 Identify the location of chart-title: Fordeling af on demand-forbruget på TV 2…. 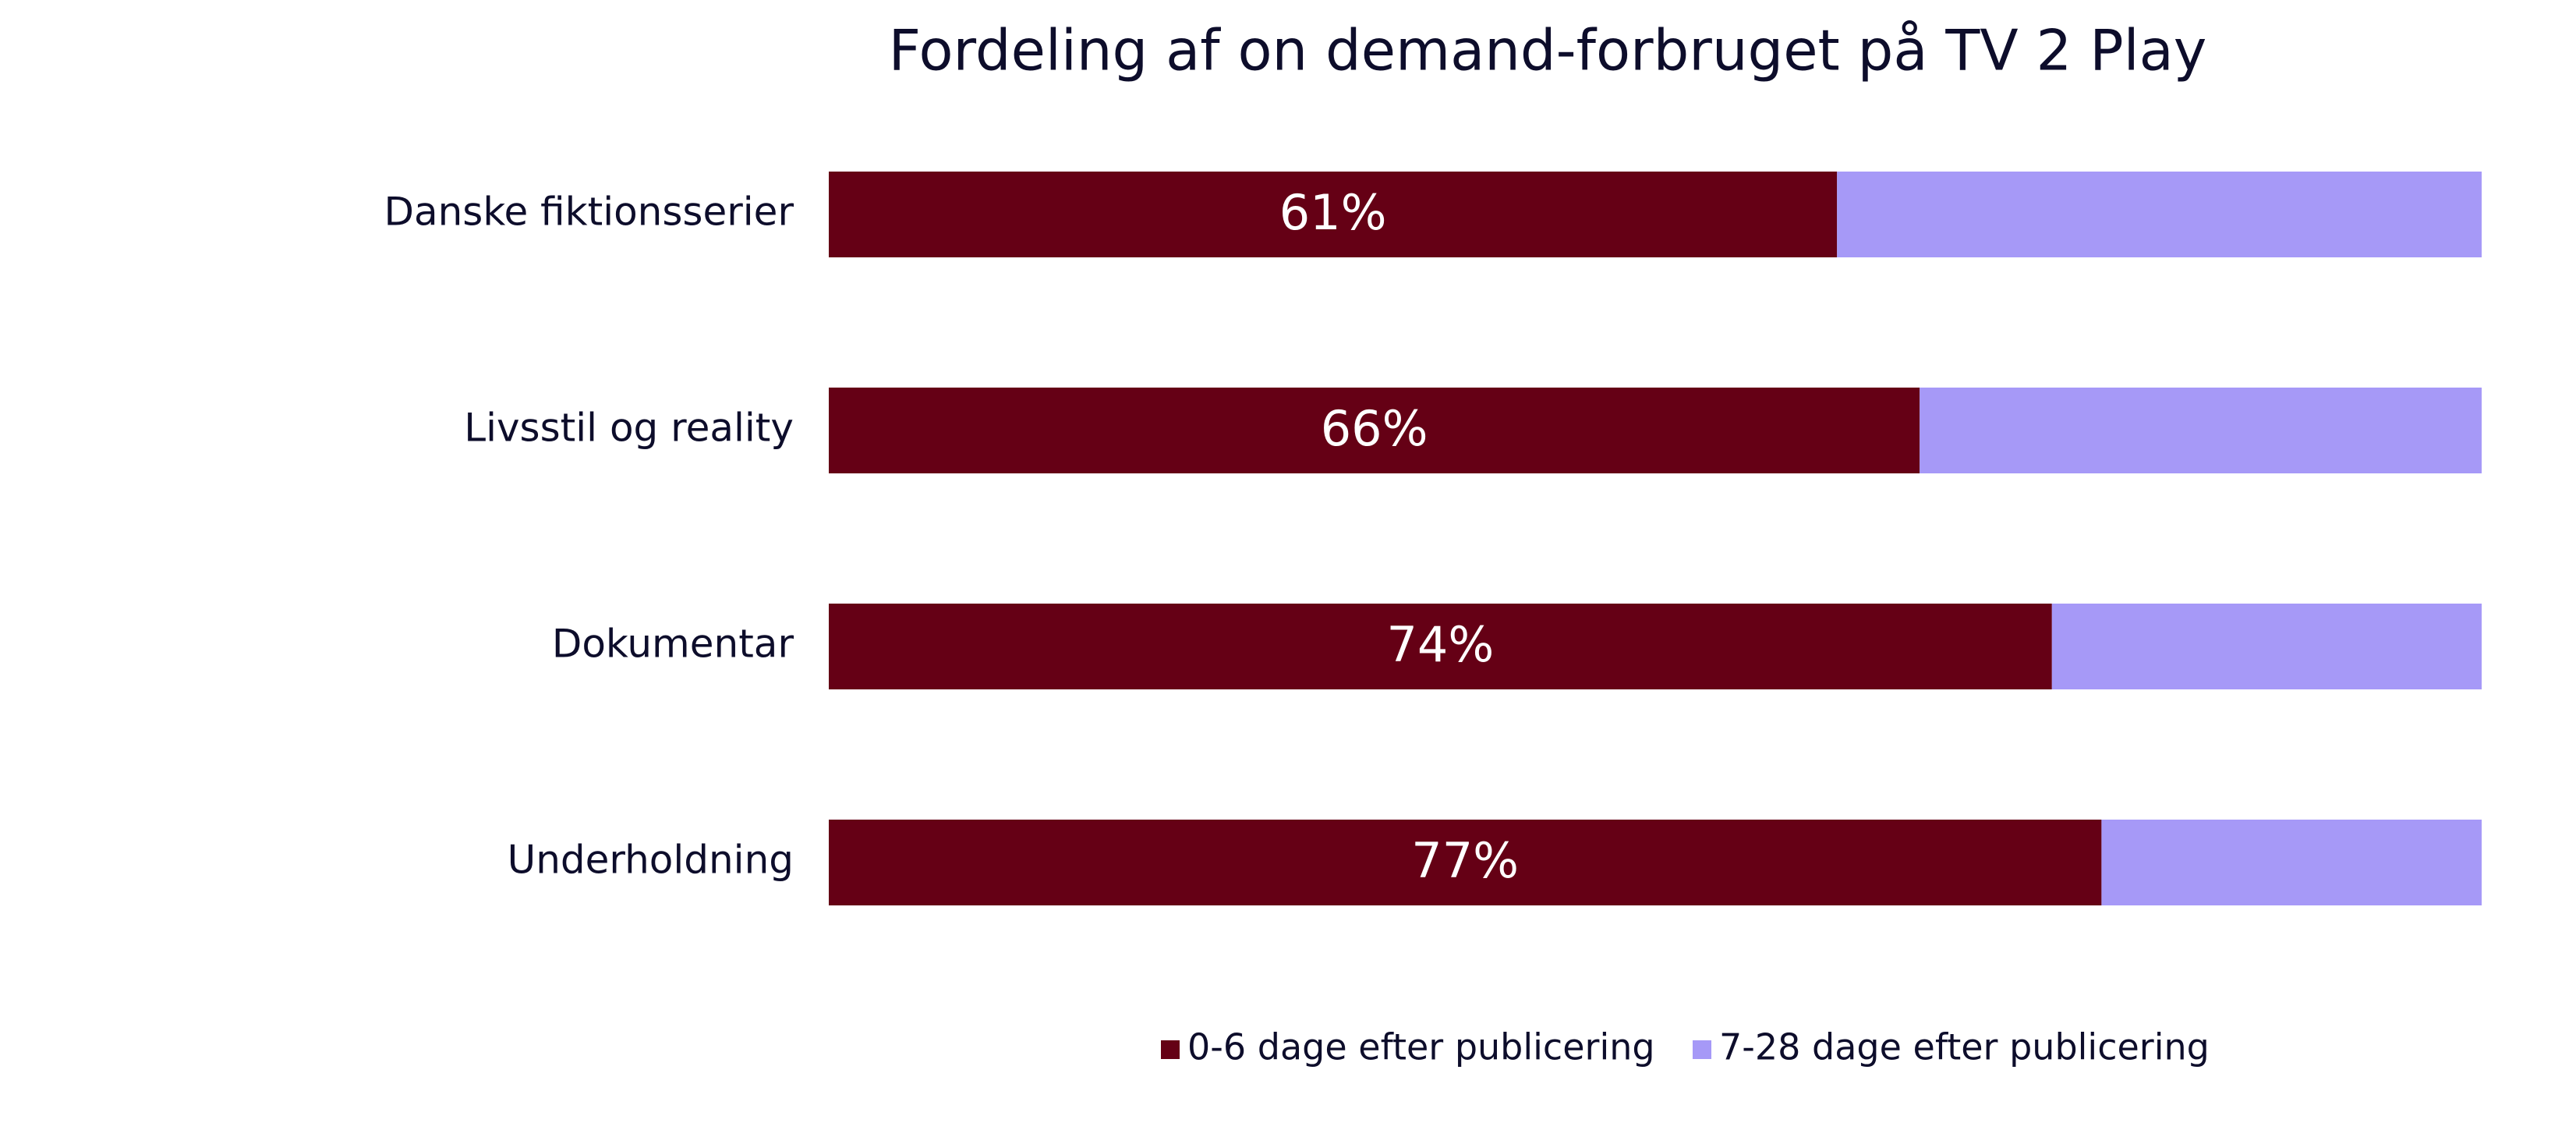
(1548, 51).